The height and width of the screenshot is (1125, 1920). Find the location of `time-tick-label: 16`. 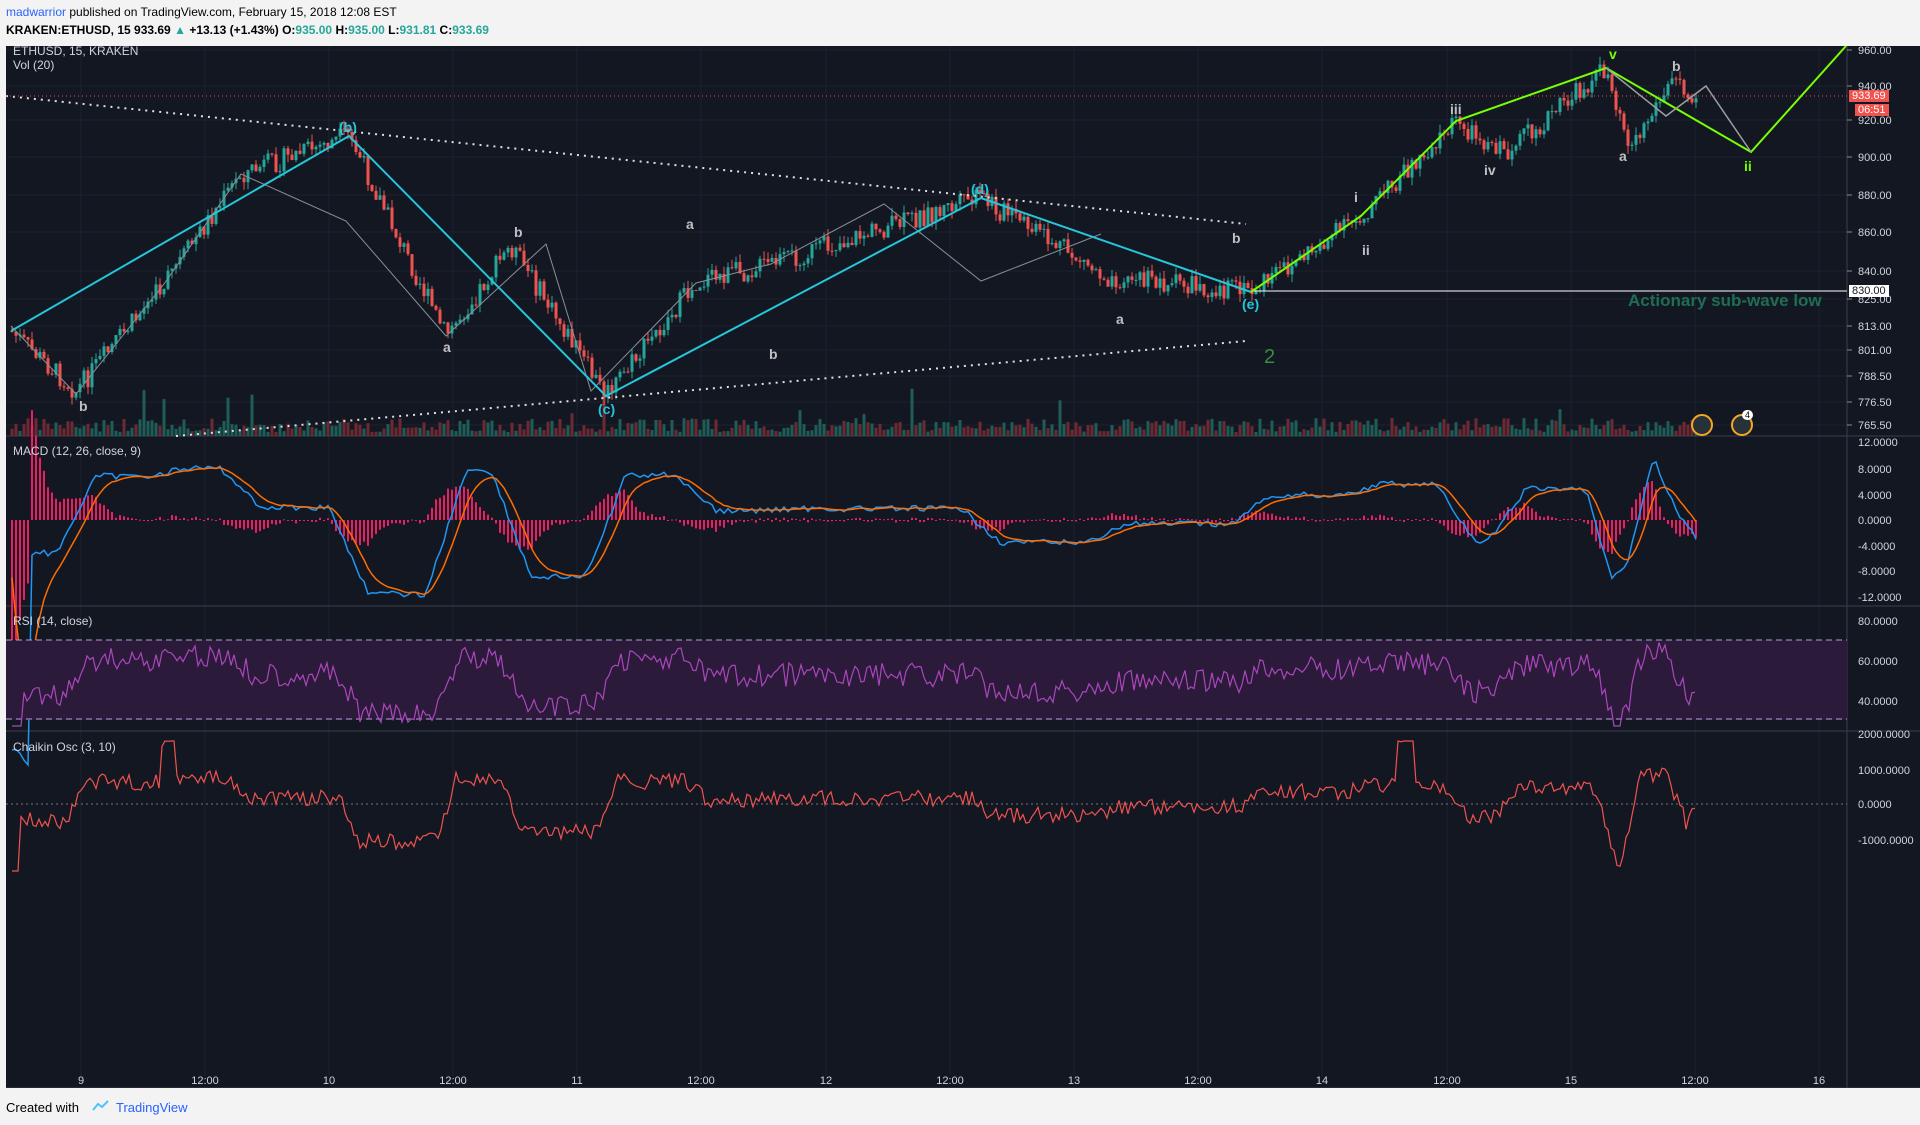

time-tick-label: 16 is located at coordinates (1819, 1081).